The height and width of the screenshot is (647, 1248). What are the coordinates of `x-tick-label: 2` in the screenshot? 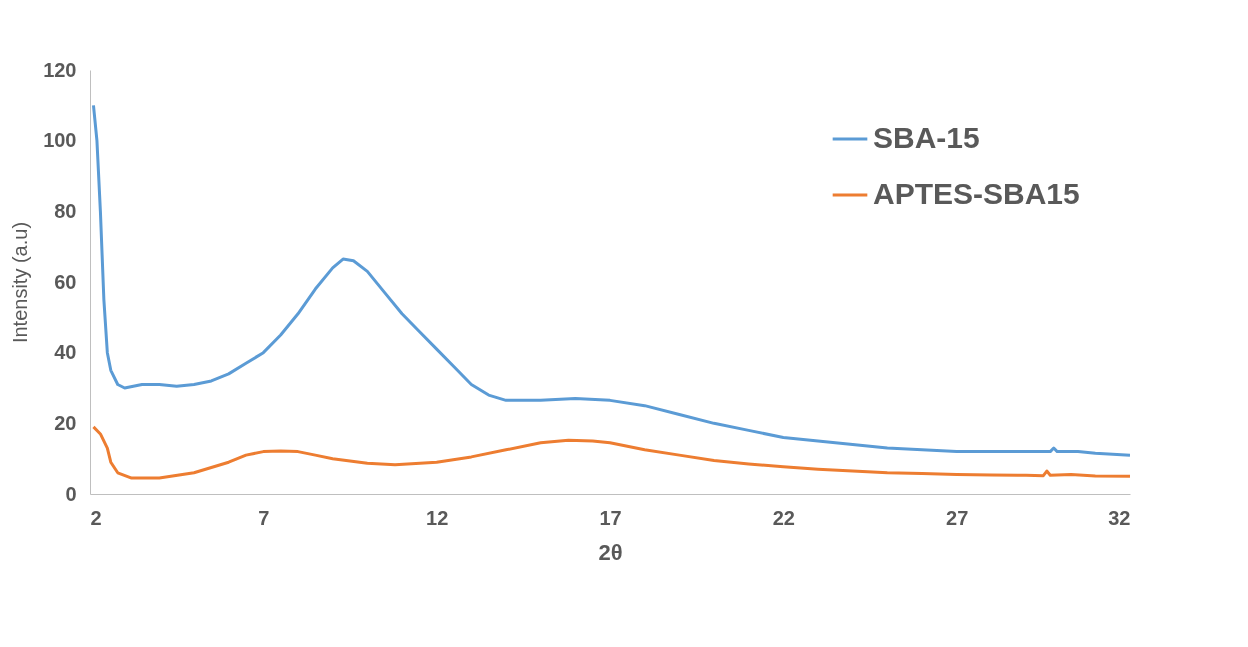 It's located at (96, 517).